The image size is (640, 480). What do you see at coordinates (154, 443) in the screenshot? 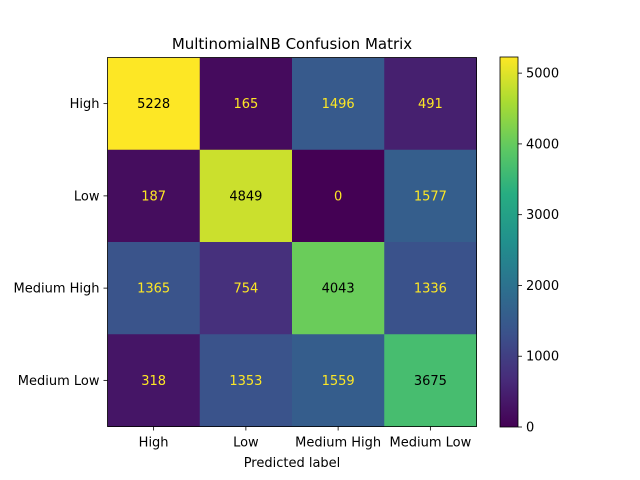
I see `x-tick-label: High` at bounding box center [154, 443].